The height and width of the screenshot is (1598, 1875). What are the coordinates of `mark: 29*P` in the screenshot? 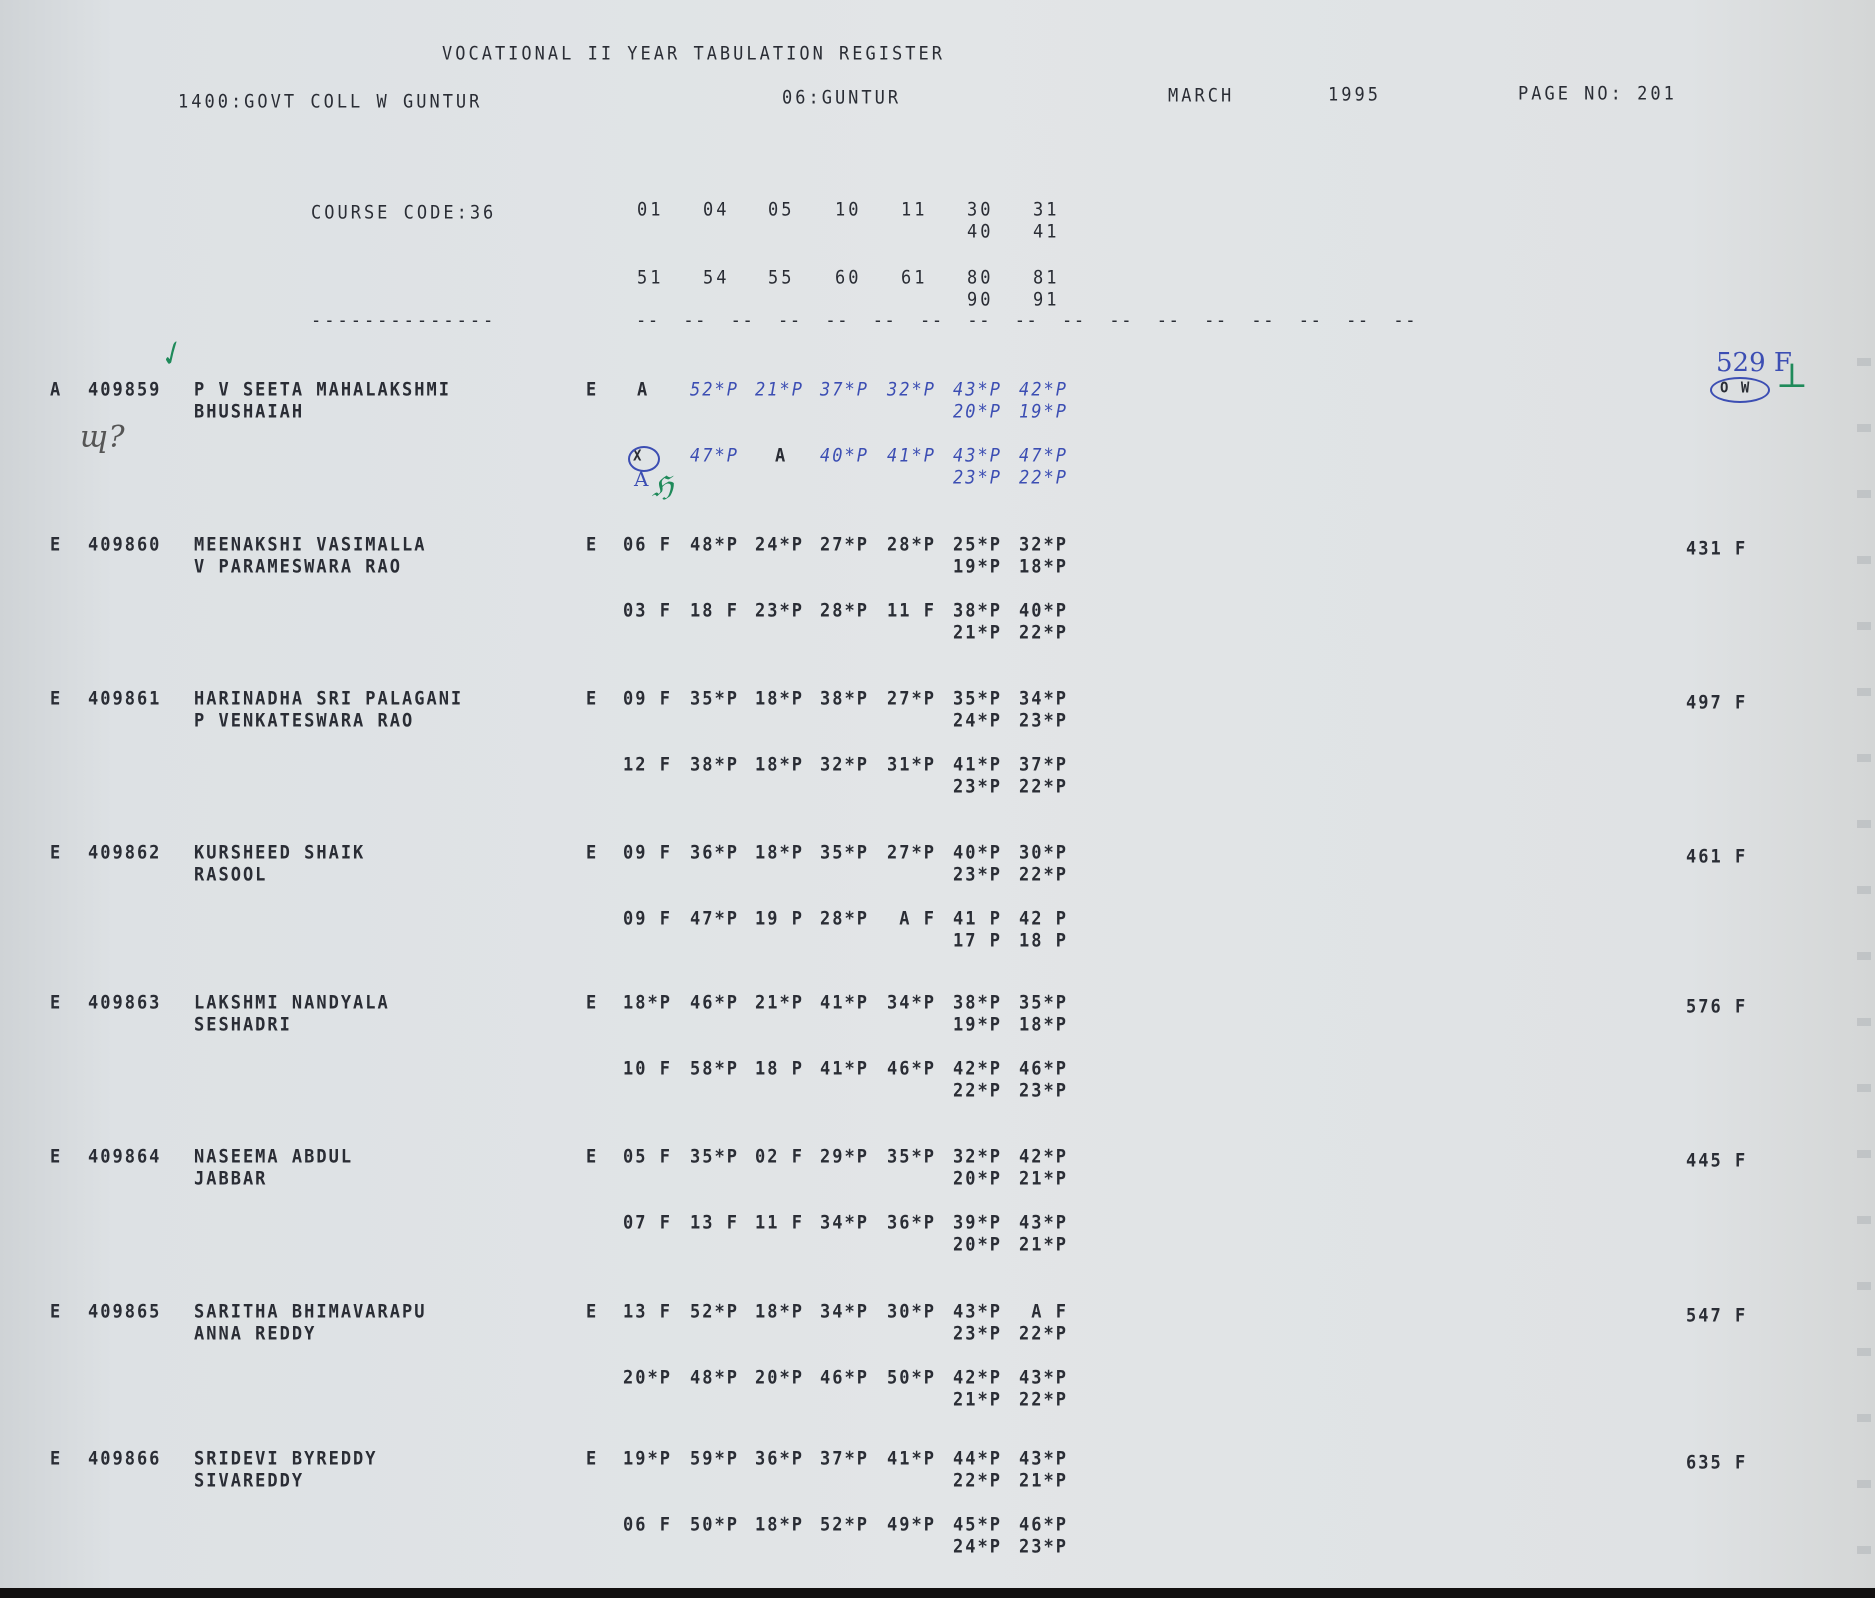 It's located at (844, 1157).